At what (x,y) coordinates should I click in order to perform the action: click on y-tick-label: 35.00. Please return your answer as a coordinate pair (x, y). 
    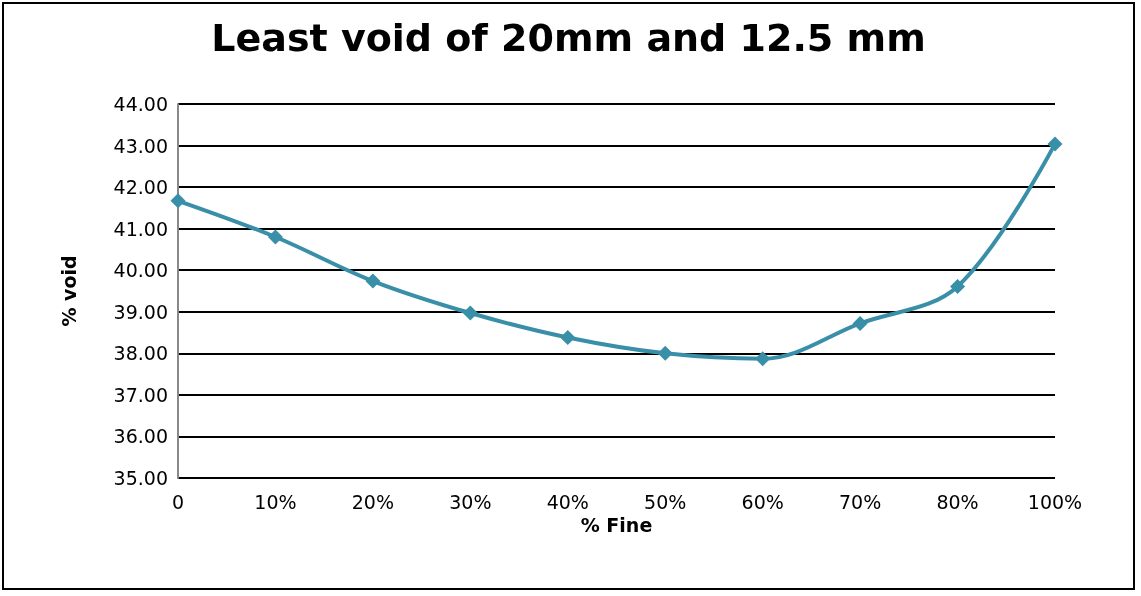
    Looking at the image, I should click on (140, 478).